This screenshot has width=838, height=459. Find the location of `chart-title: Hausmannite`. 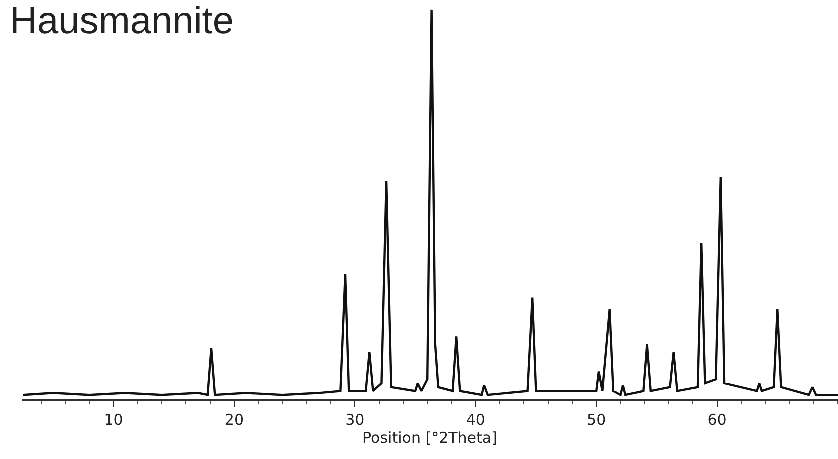

chart-title: Hausmannite is located at coordinates (122, 21).